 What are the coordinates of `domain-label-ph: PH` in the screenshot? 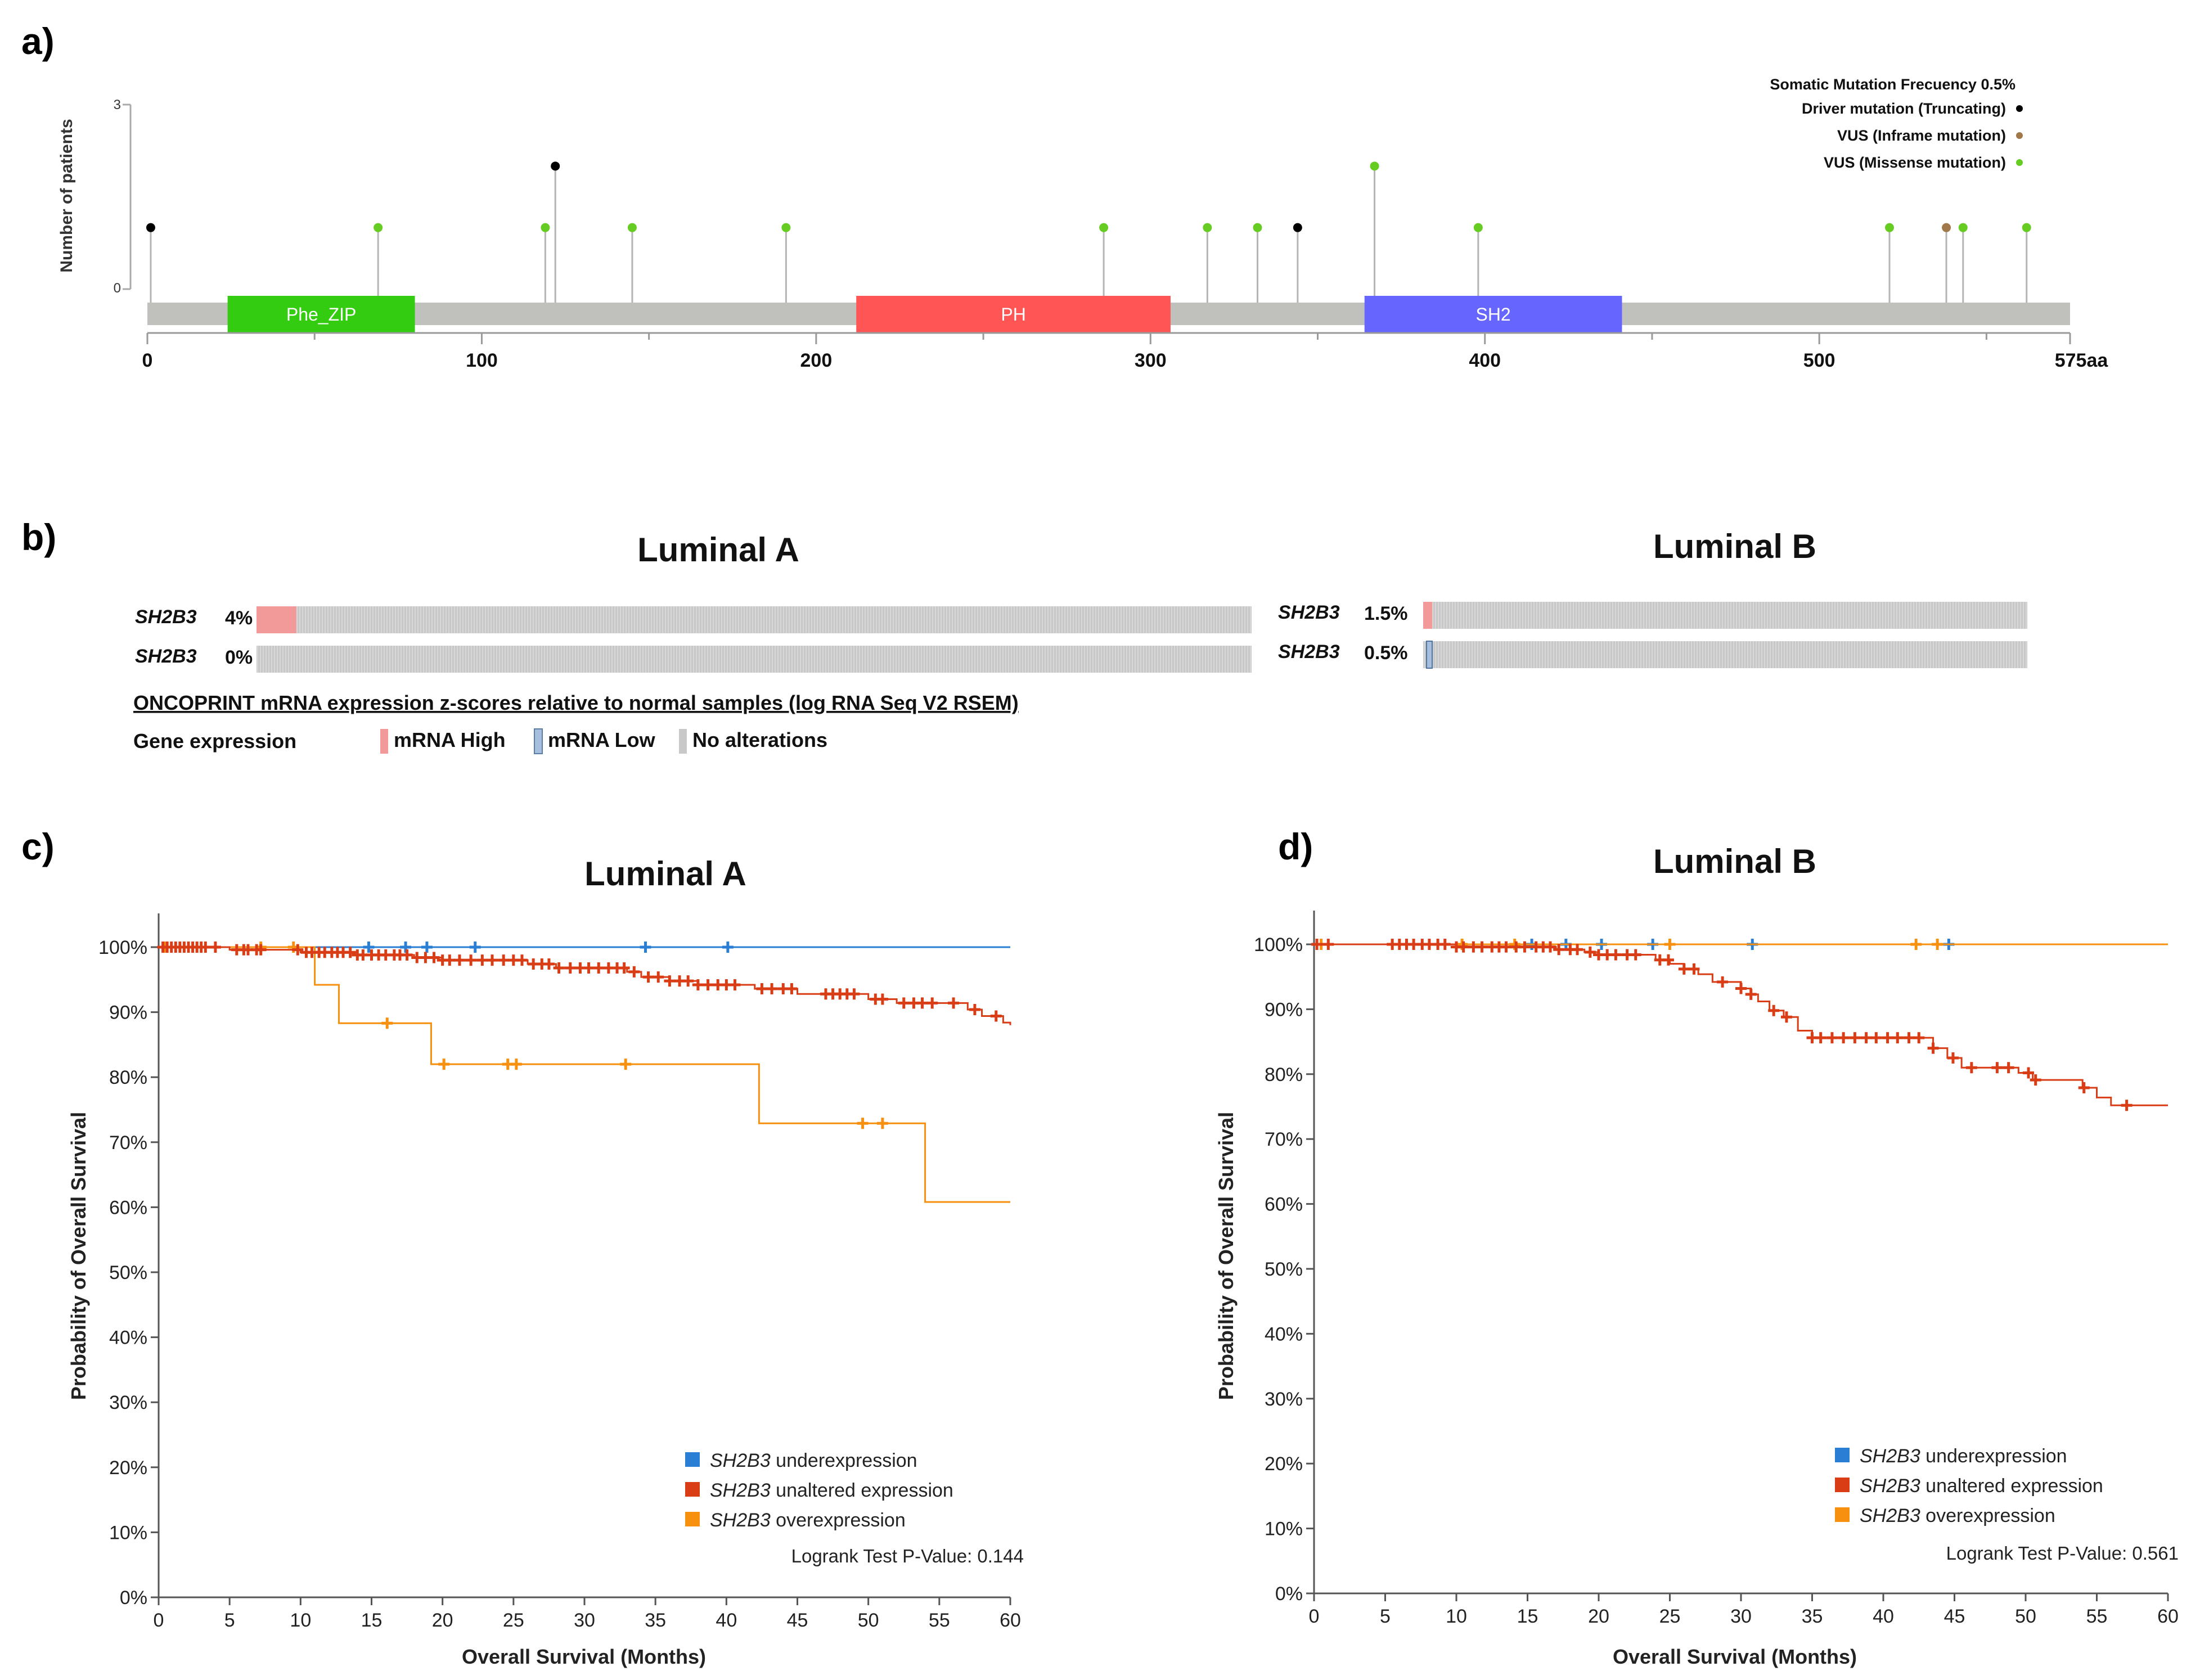 It's located at (1013, 314).